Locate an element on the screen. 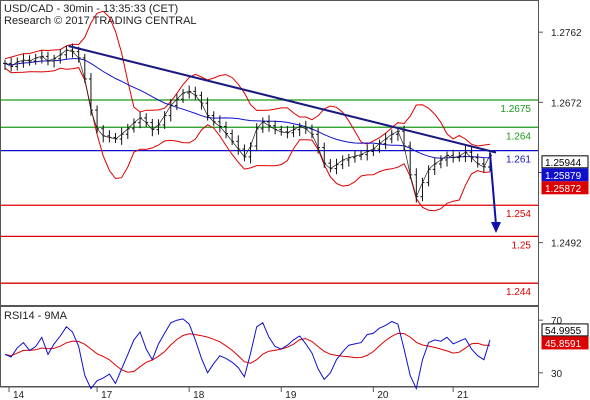 The height and width of the screenshot is (400, 590). price-tick-label-1: 1.2672 is located at coordinates (566, 103).